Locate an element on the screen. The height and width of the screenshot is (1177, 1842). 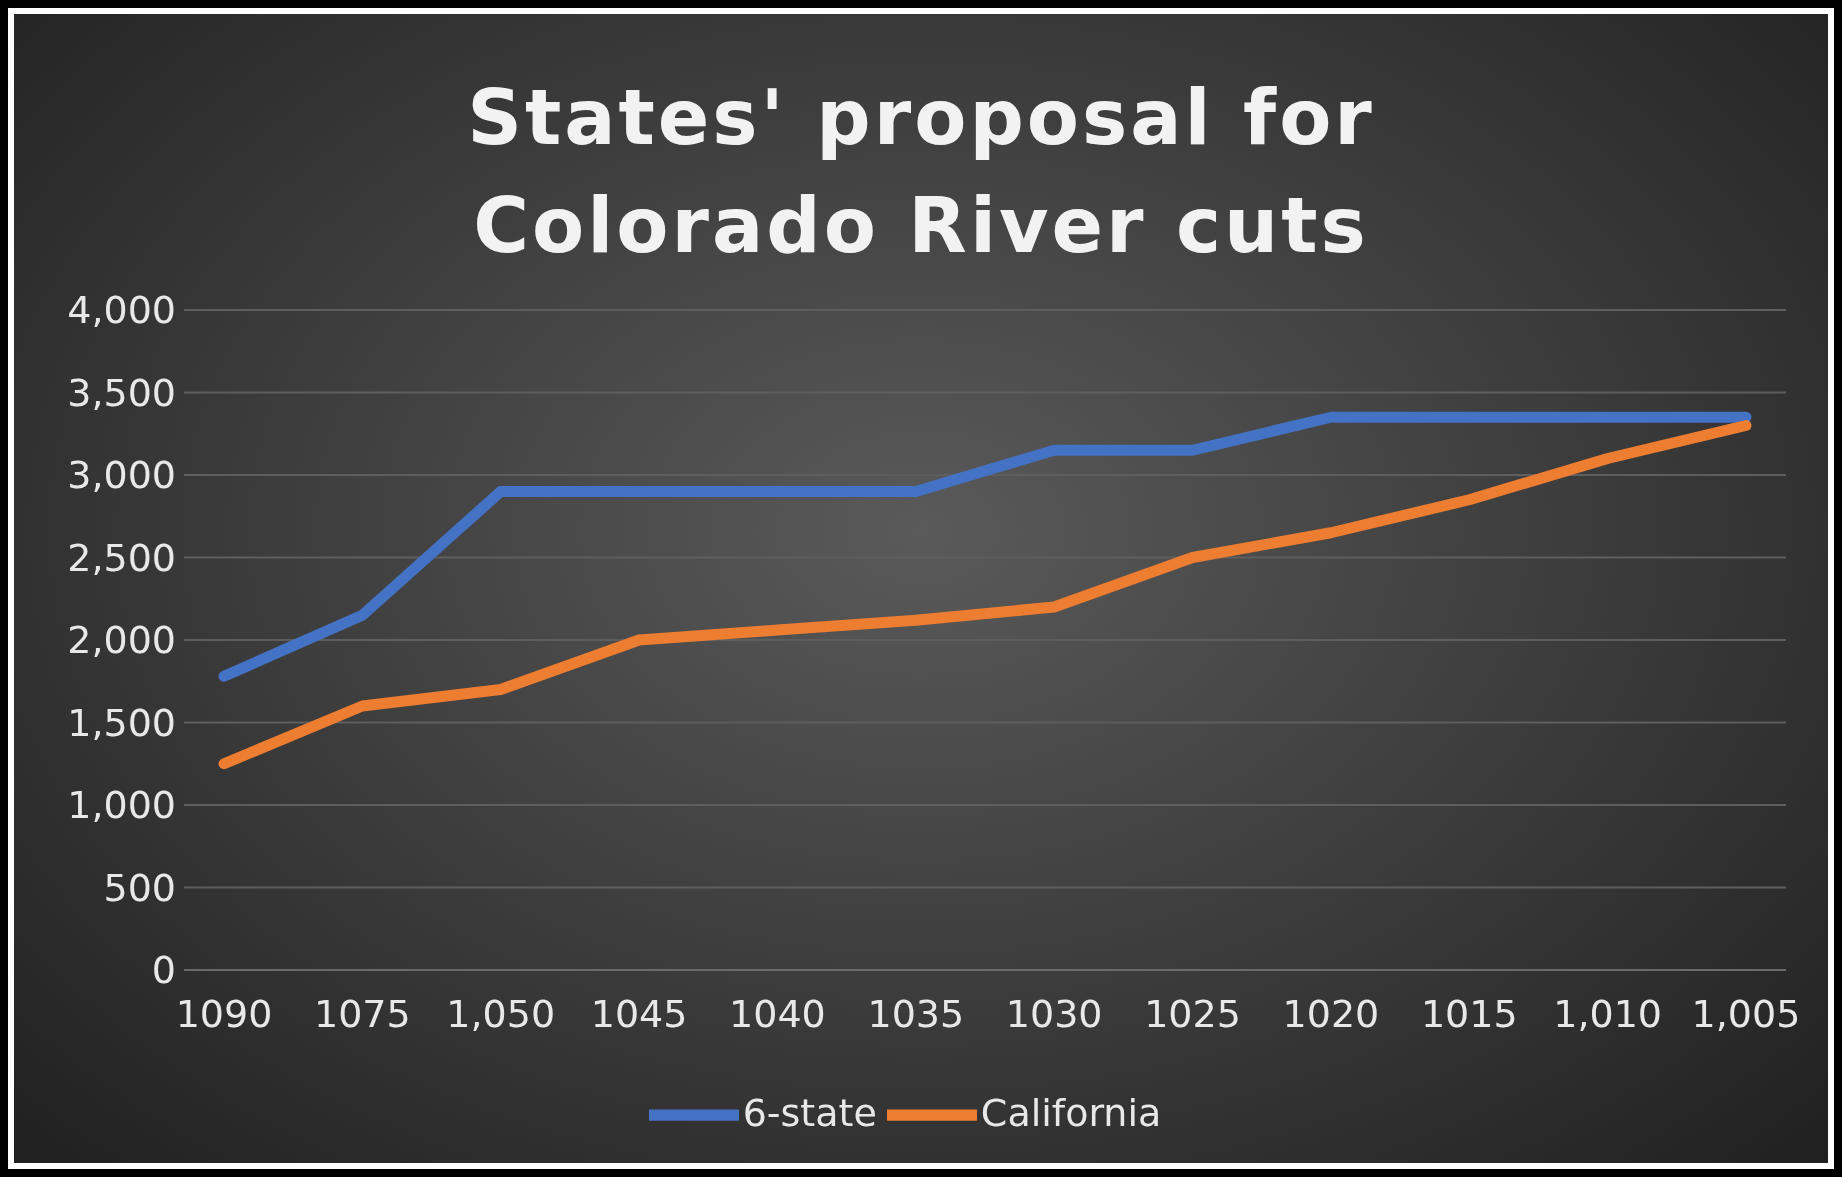
x-tick-label: 1015 is located at coordinates (1469, 1013).